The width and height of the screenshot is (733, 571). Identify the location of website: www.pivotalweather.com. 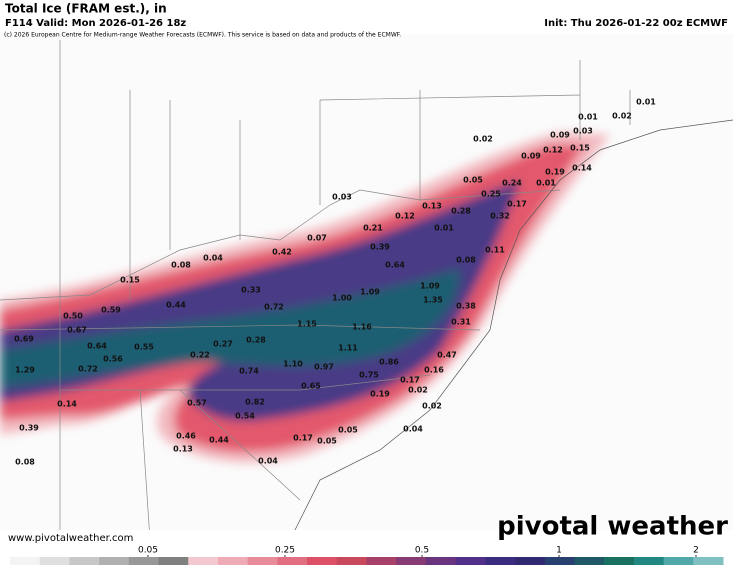
(70, 538).